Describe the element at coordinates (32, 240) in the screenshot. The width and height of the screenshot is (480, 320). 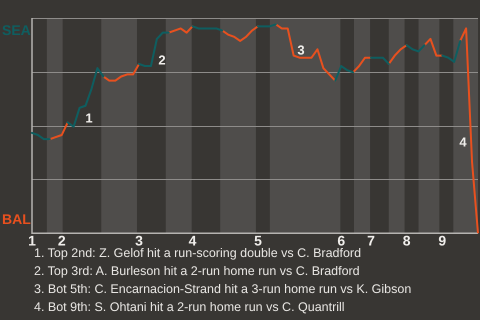
I see `x-tick-label: 1` at that location.